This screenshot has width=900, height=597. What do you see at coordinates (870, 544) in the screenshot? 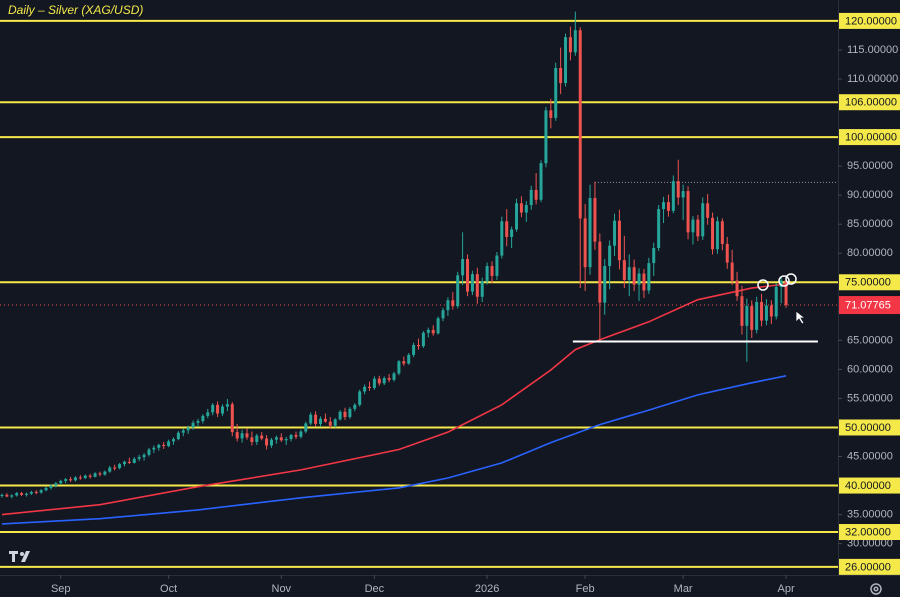
I see `y-tick-label: 30.00000` at bounding box center [870, 544].